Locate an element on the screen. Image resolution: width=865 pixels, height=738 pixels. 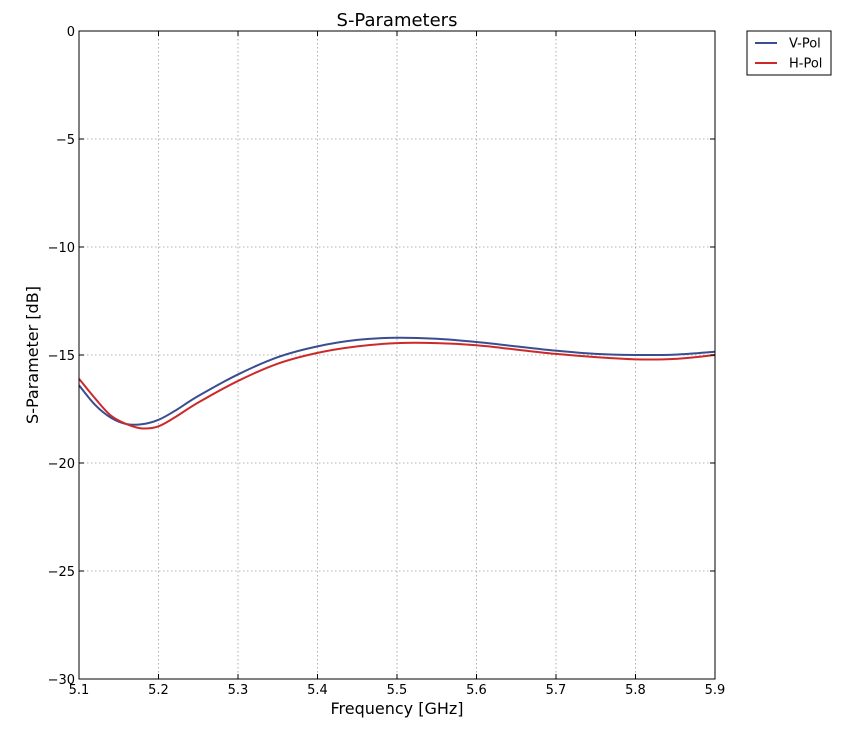
legend-box is located at coordinates (789, 53).